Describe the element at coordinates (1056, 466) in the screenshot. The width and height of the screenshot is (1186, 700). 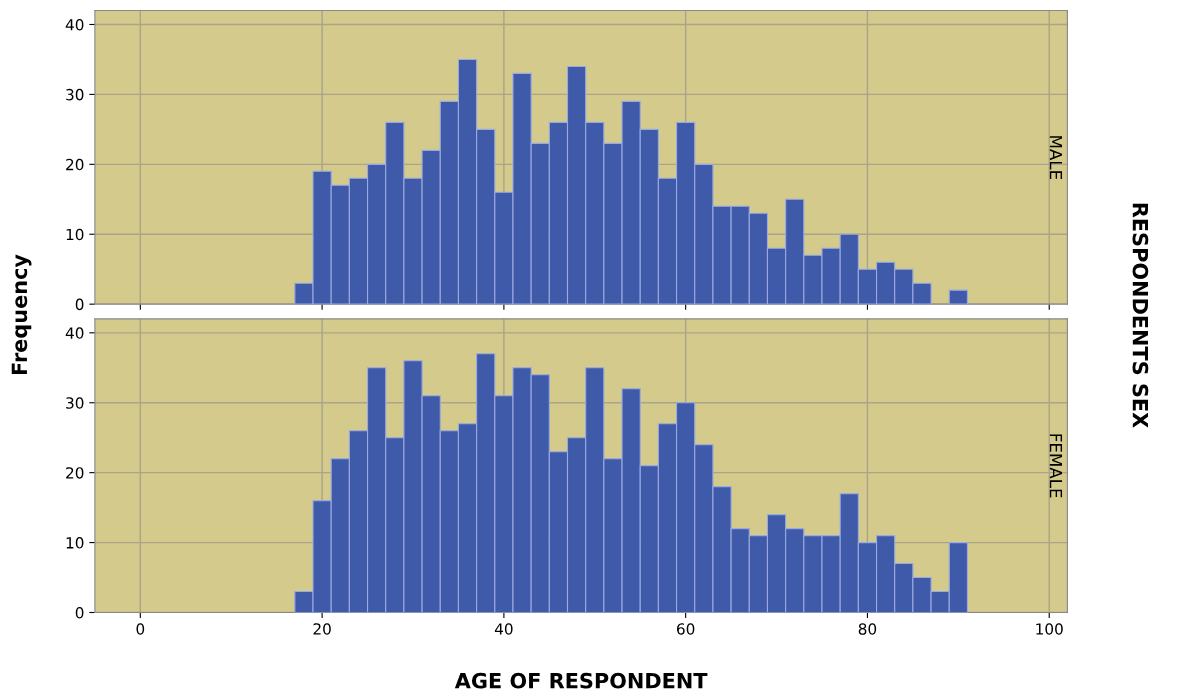
I see `text: FEMALE` at that location.